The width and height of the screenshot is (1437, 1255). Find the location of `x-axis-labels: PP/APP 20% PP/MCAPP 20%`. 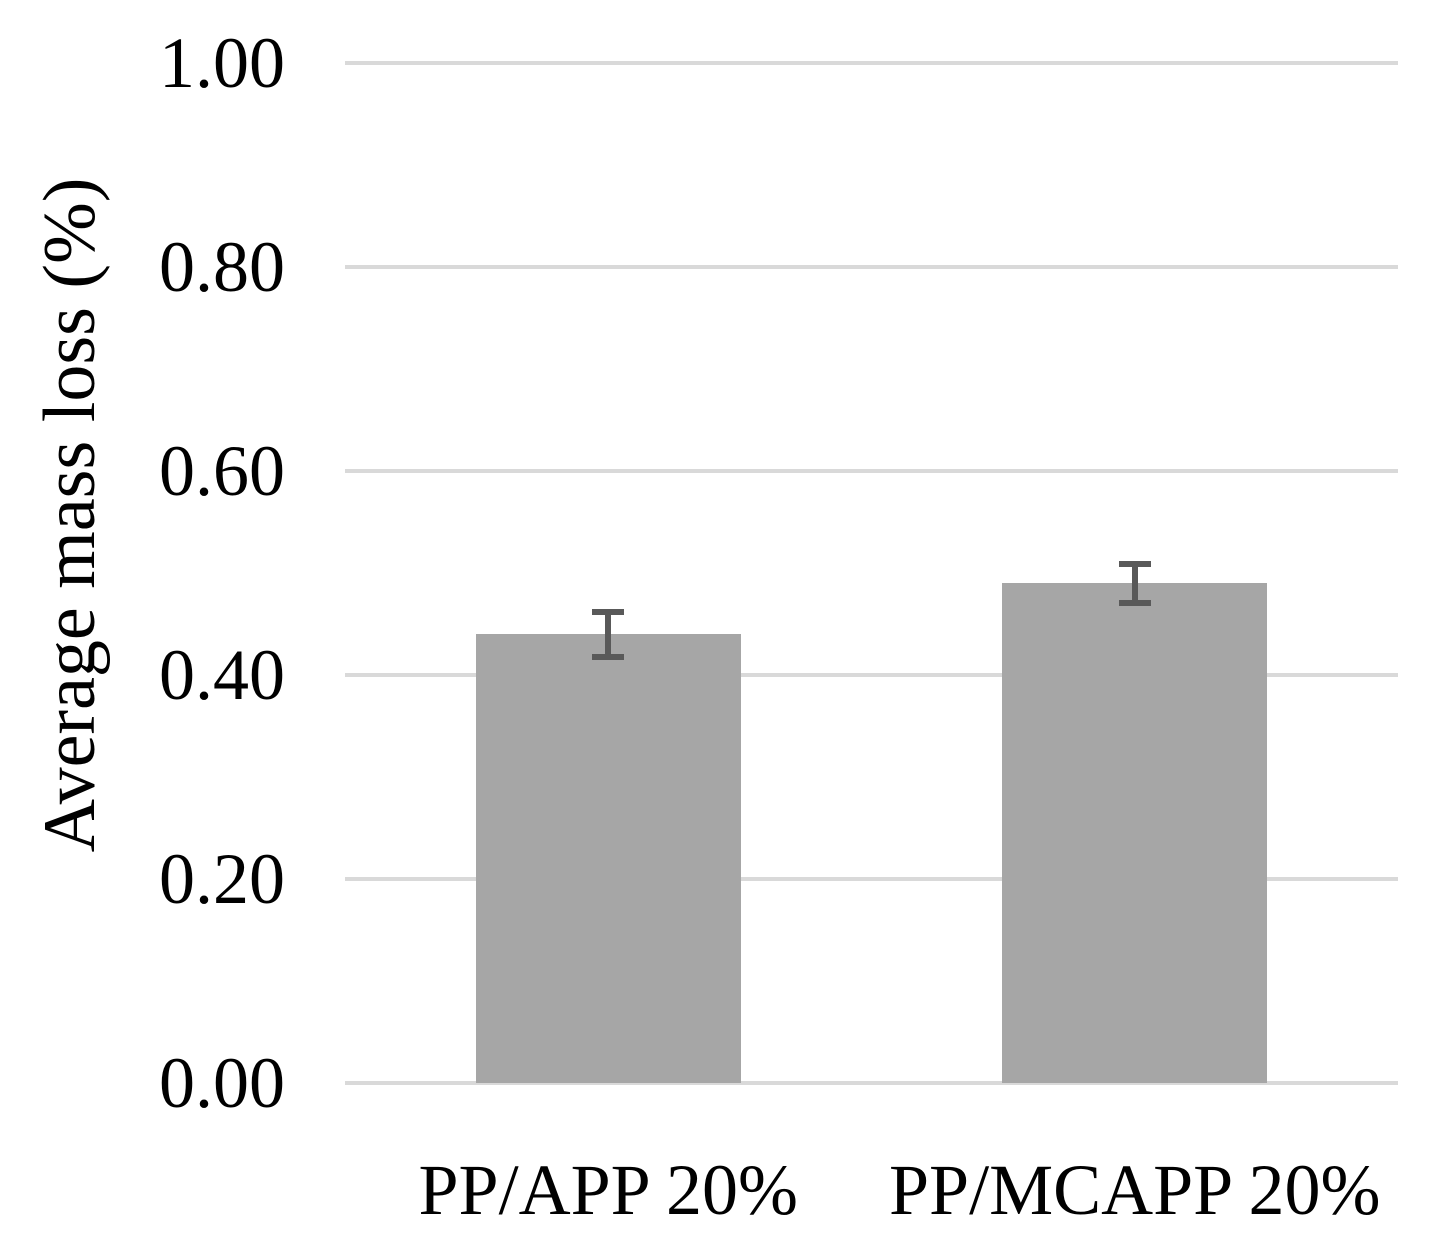

x-axis-labels: PP/APP 20% PP/MCAPP 20% is located at coordinates (871, 1200).